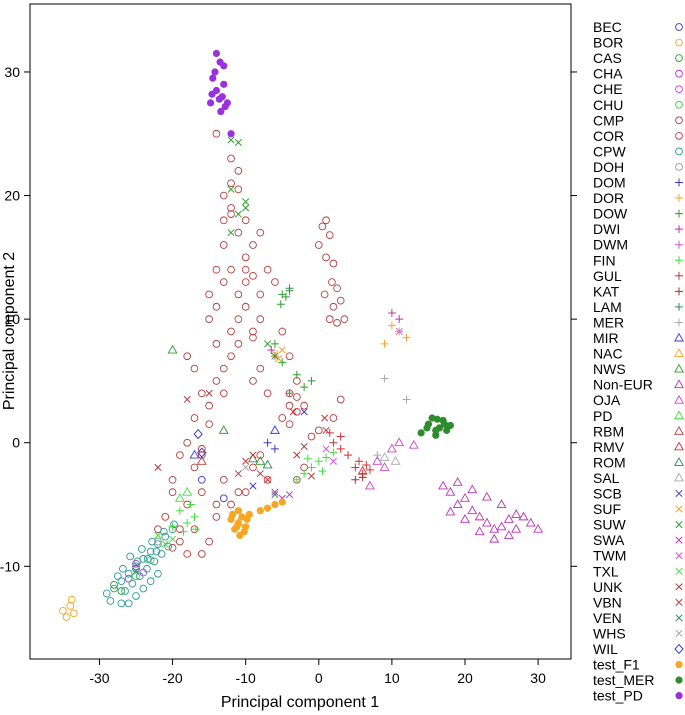 This screenshot has width=685, height=715. I want to click on point-oja, so click(377, 460).